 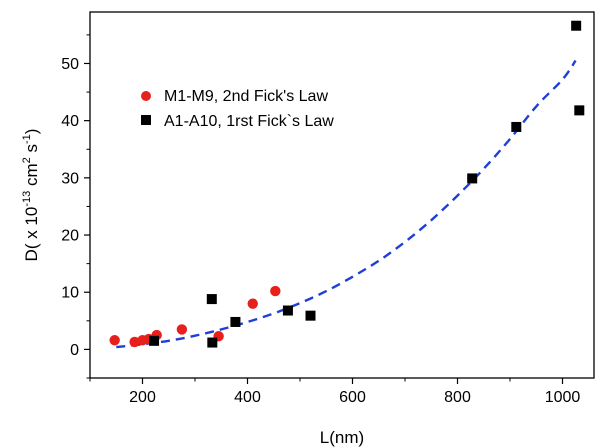 I want to click on y-tick-label: 20, so click(x=70, y=236).